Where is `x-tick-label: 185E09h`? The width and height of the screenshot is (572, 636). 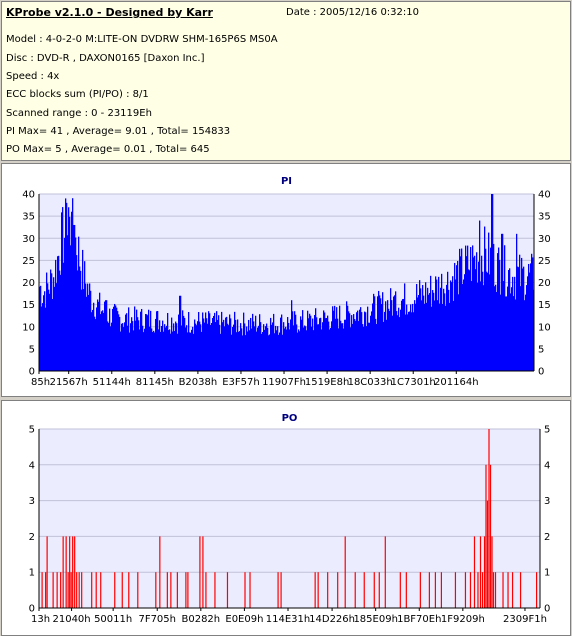 x-tick-label: 185E09h is located at coordinates (375, 619).